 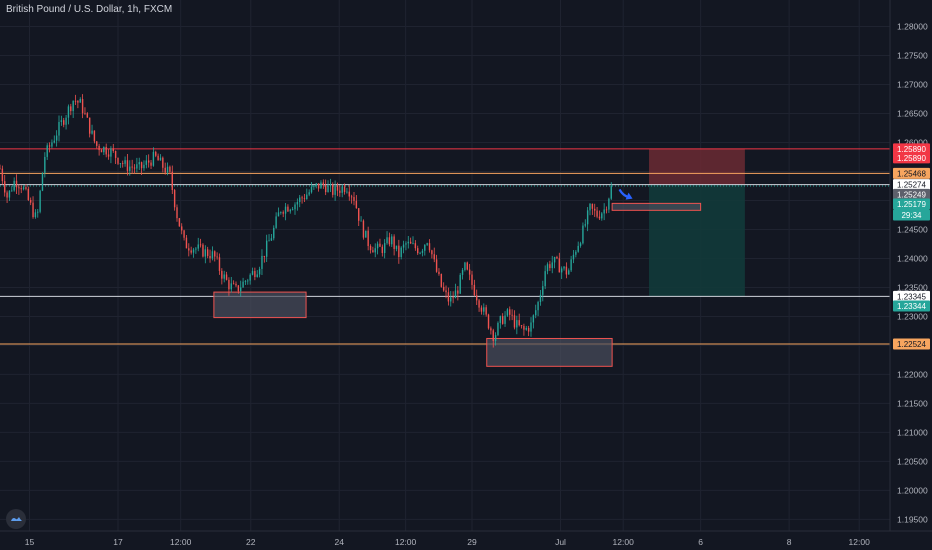 I want to click on price-tag-label: 1.22524, so click(x=911, y=344).